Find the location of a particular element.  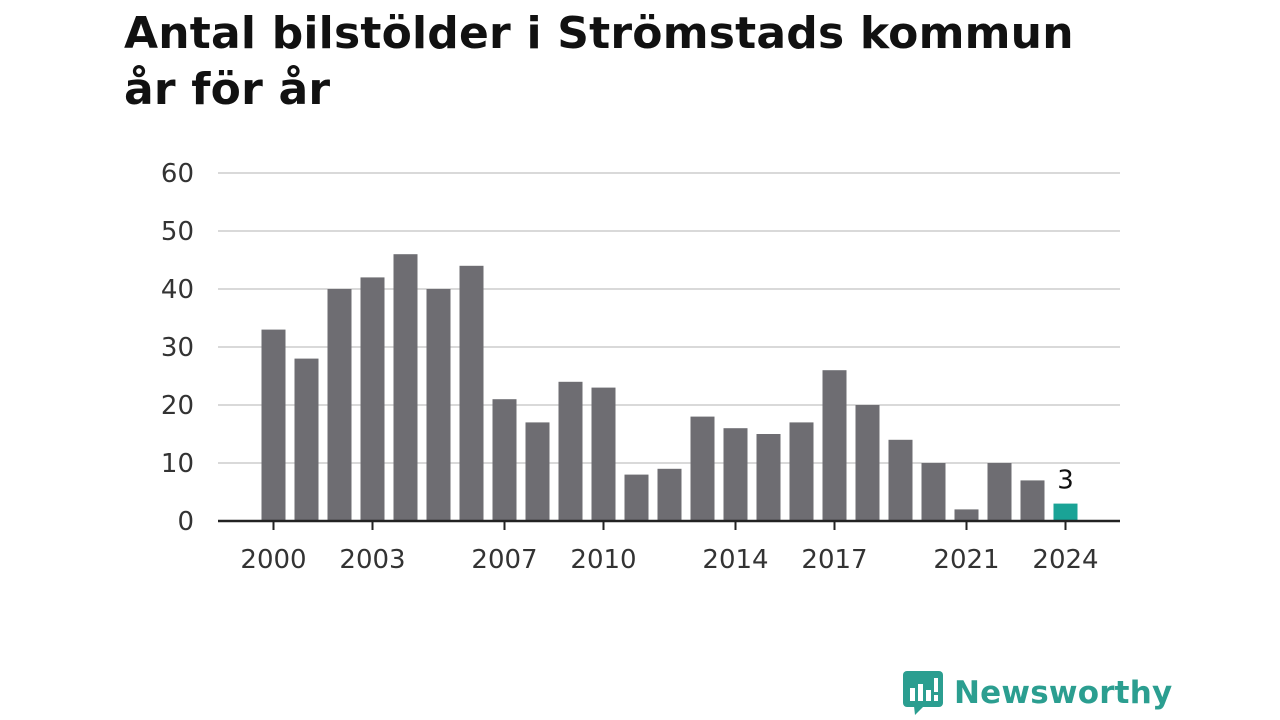

bar-2018 is located at coordinates (867, 463).